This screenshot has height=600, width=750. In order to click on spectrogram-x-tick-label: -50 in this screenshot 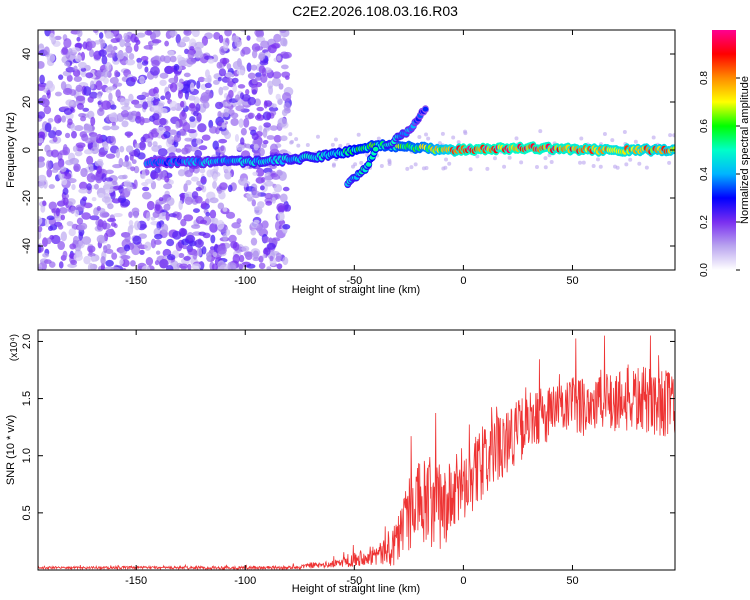, I will do `click(354, 281)`.